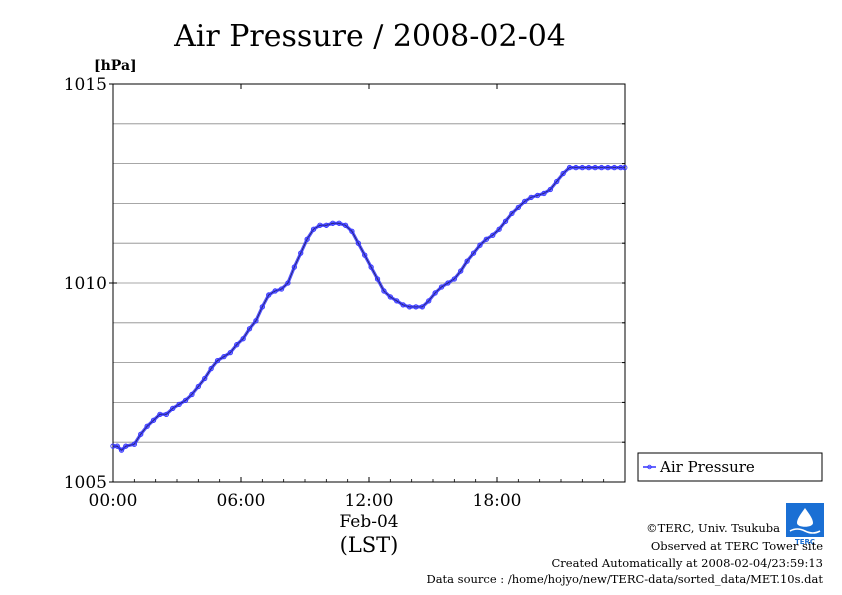 Image resolution: width=842 pixels, height=595 pixels. Describe the element at coordinates (115, 66) in the screenshot. I see `y-axis-unit: [hPa]` at that location.